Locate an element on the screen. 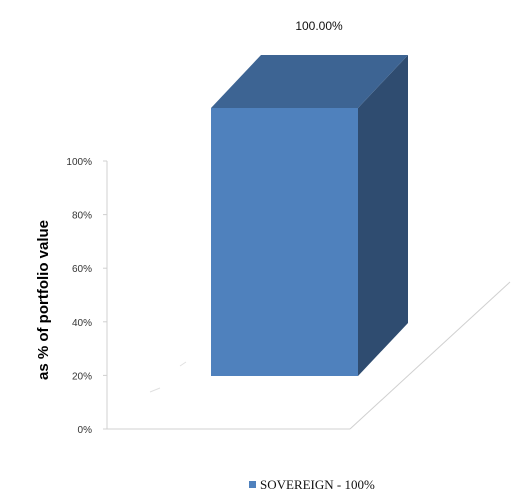 This screenshot has height=495, width=512. legend-label: SOVEREIGN - 100% is located at coordinates (317, 484).